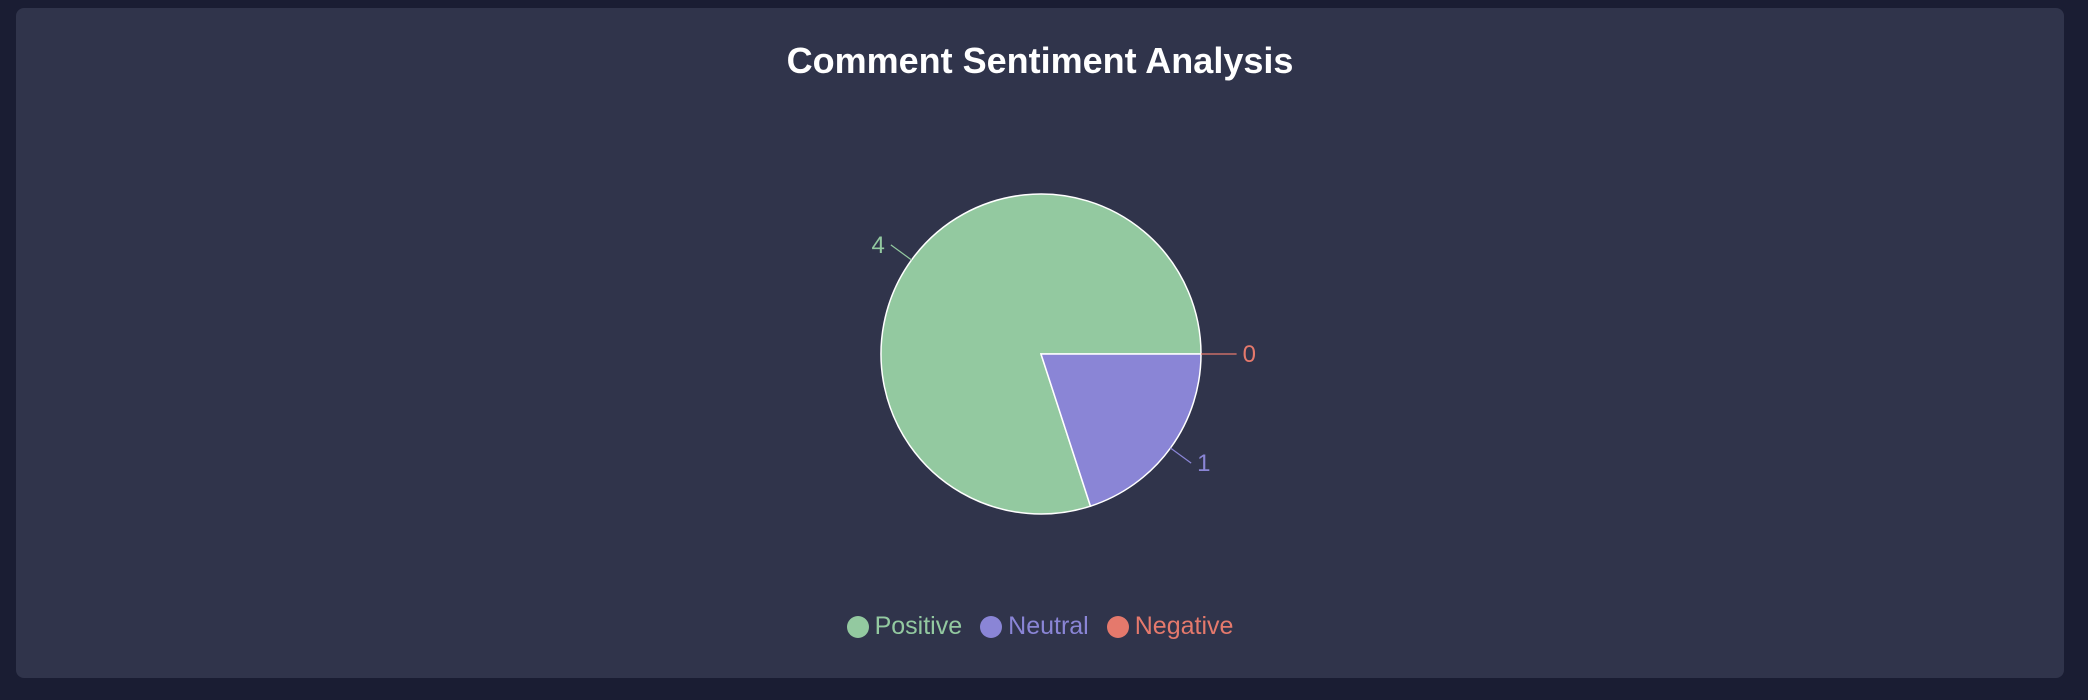 This screenshot has height=700, width=2088. I want to click on legend-dot-neutral, so click(991, 626).